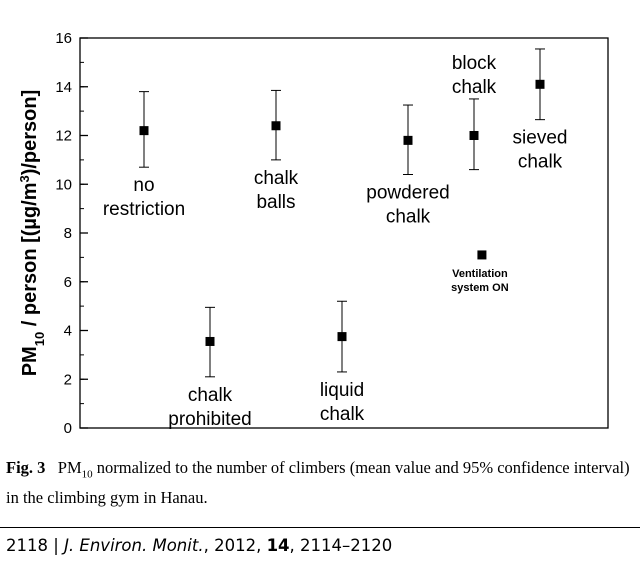 The image size is (640, 565). I want to click on ventilation-point, so click(482, 255).